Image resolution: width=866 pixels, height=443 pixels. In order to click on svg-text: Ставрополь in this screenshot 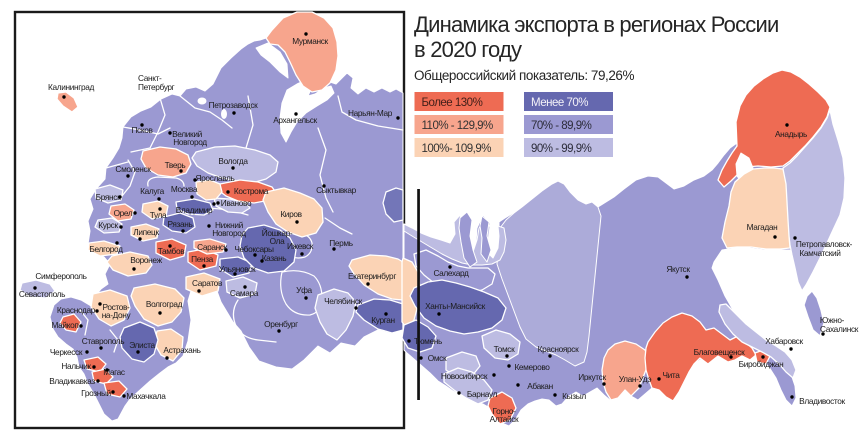, I will do `click(103, 341)`.